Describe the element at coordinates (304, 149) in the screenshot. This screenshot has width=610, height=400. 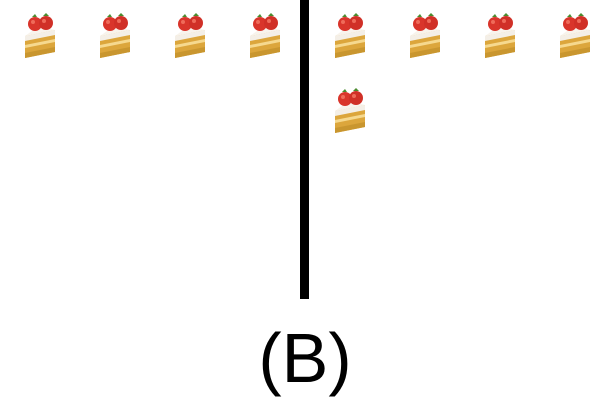
I see `vertical-divider` at that location.